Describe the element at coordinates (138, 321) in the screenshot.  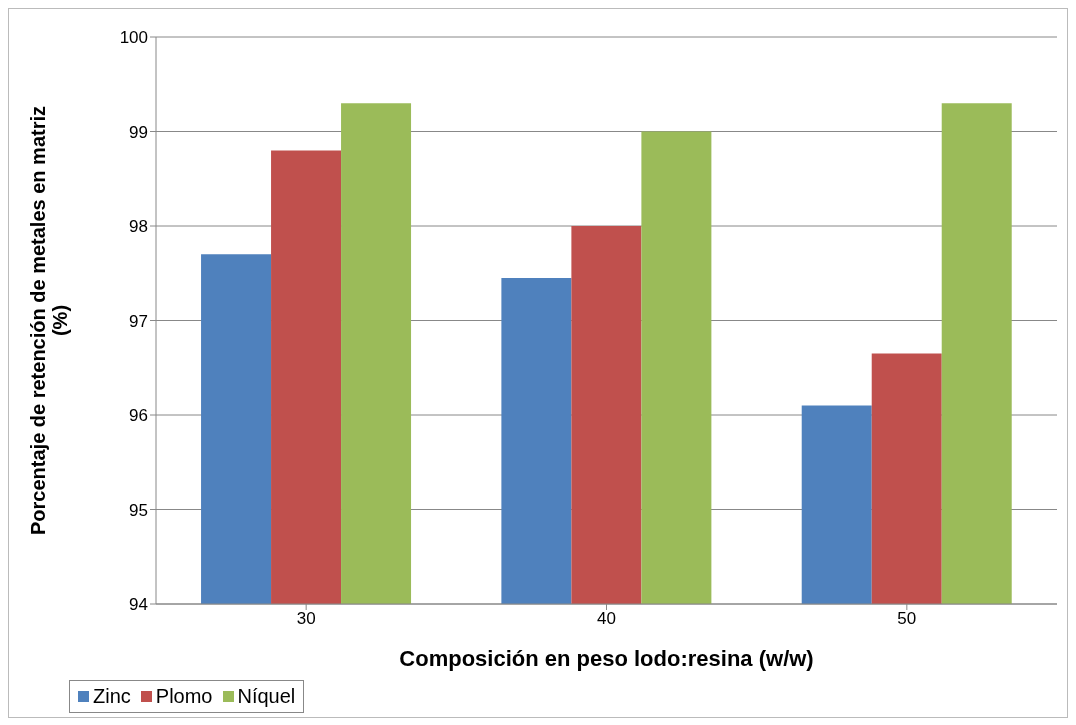
I see `y-tick-label: 97` at that location.